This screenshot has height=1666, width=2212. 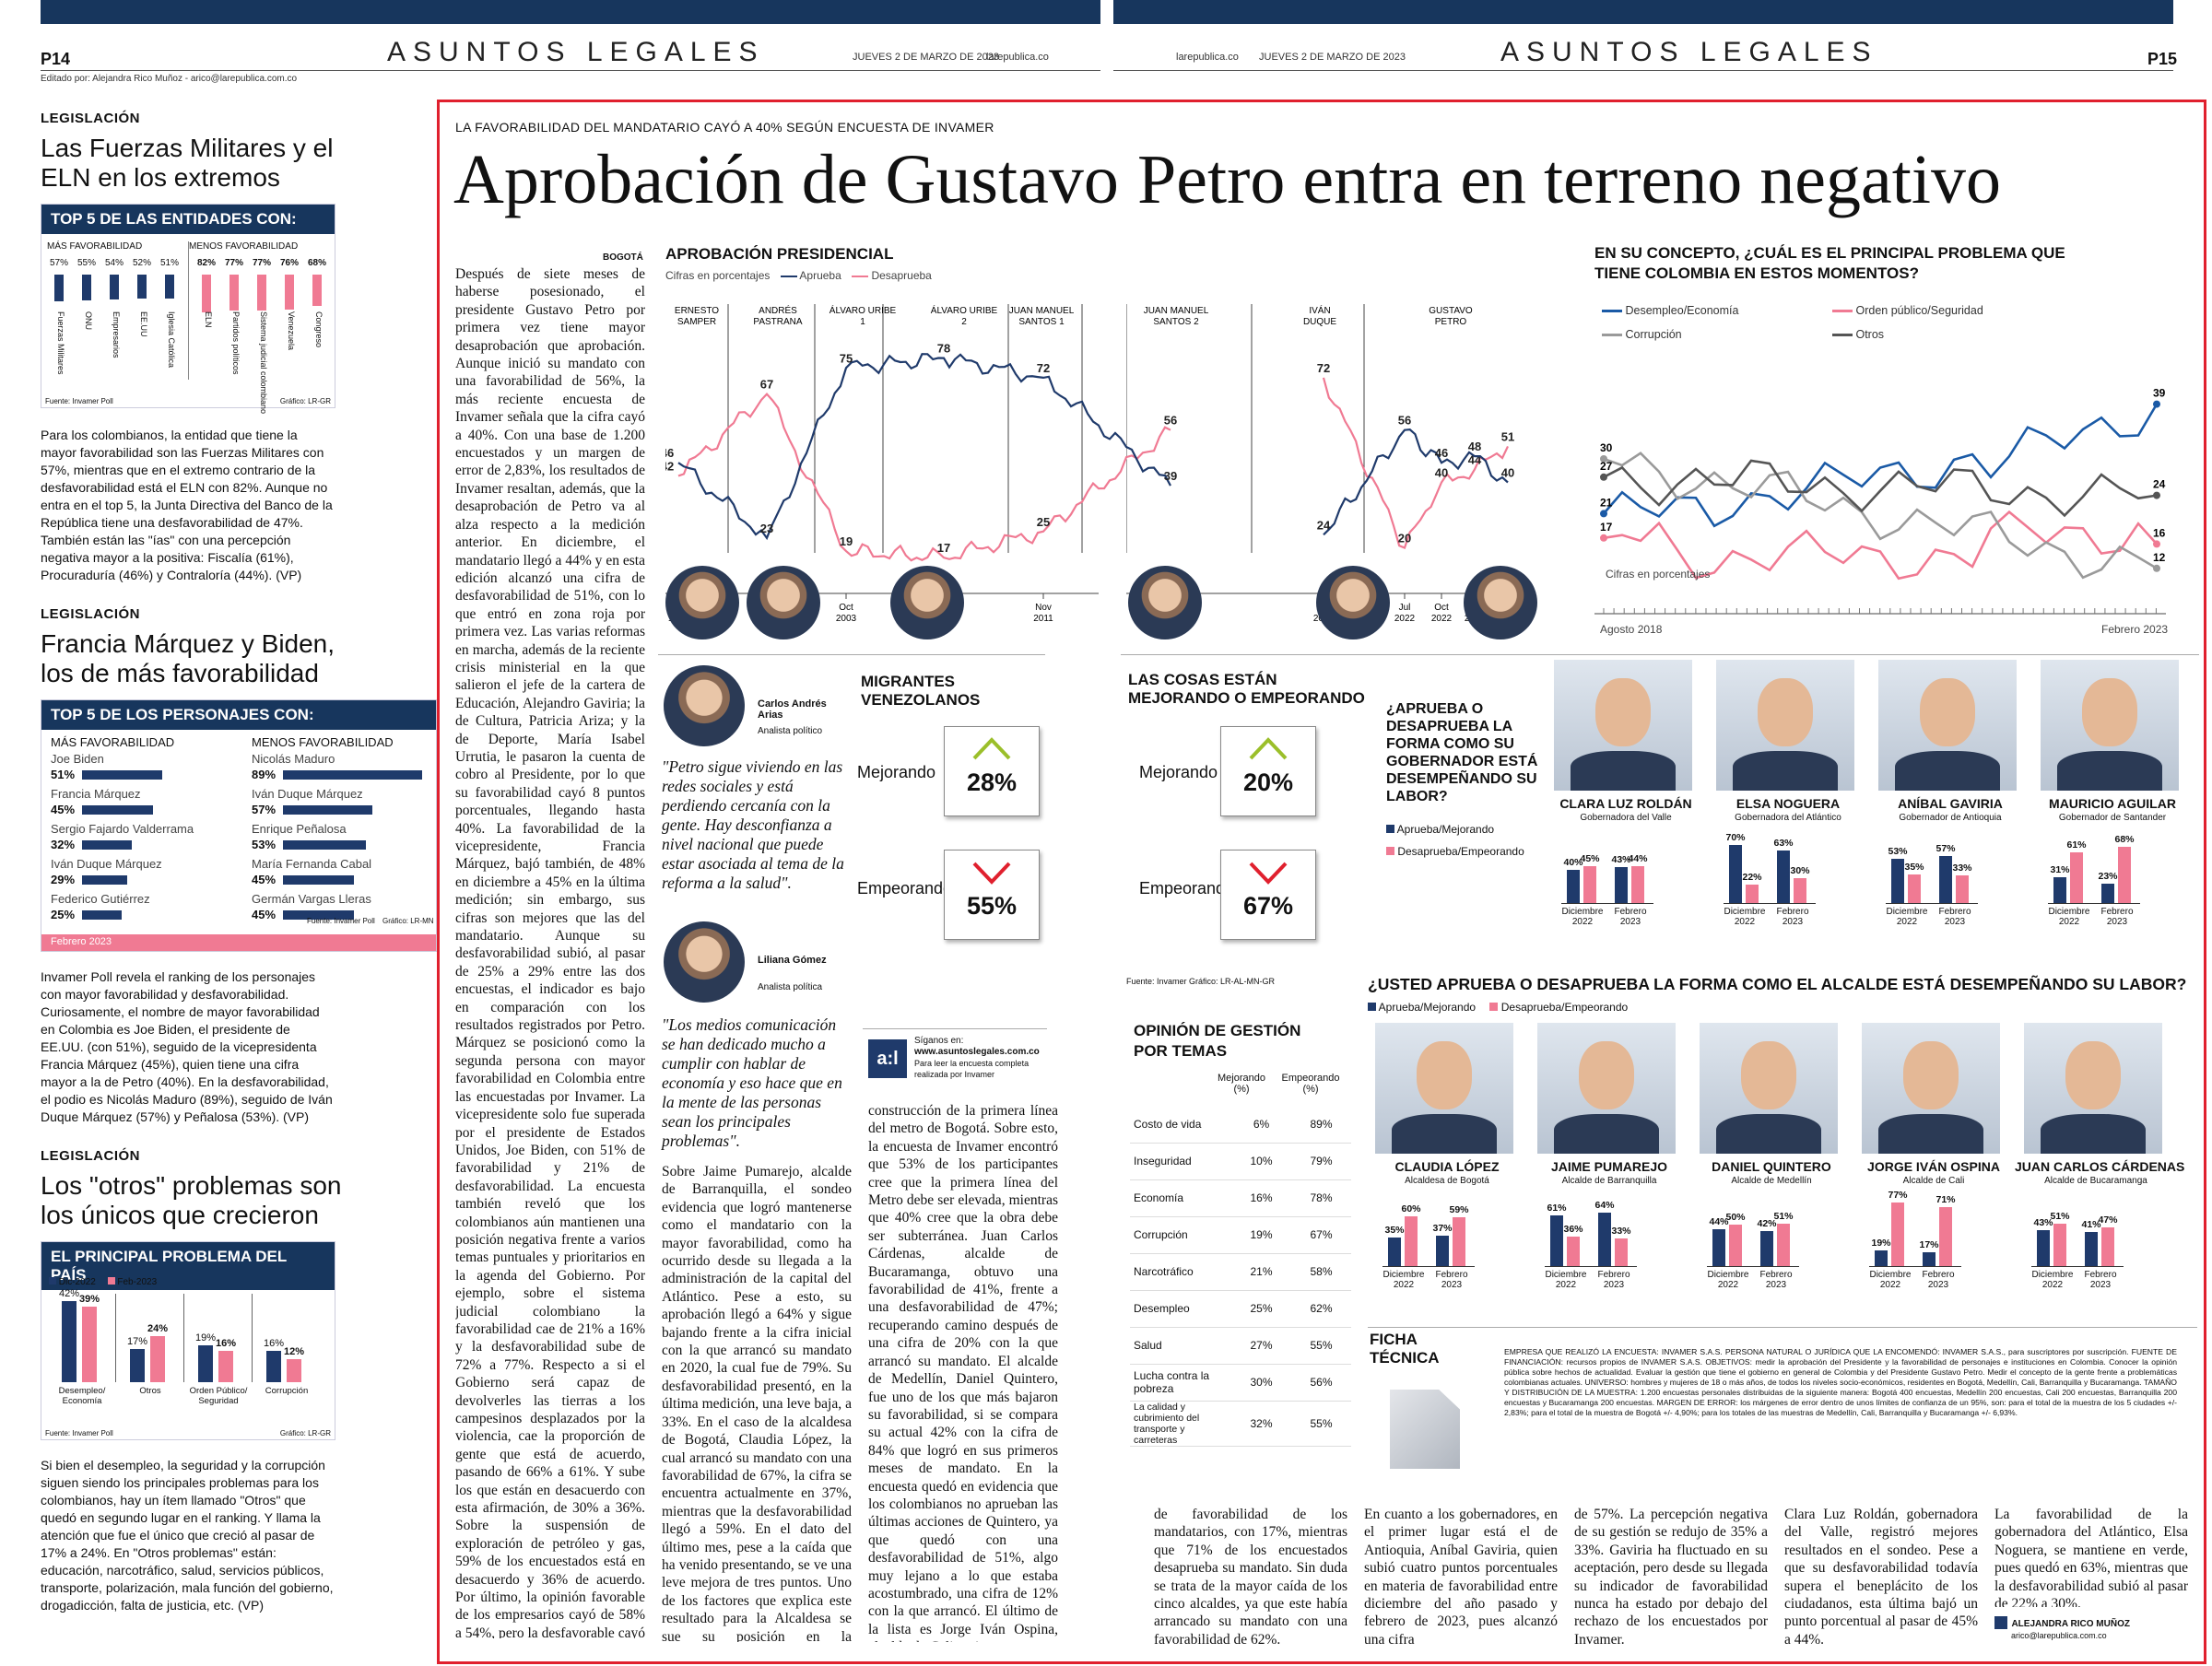 What do you see at coordinates (2095, 1181) in the screenshot?
I see `mayor-role: Alcalde de Bucaramanga` at bounding box center [2095, 1181].